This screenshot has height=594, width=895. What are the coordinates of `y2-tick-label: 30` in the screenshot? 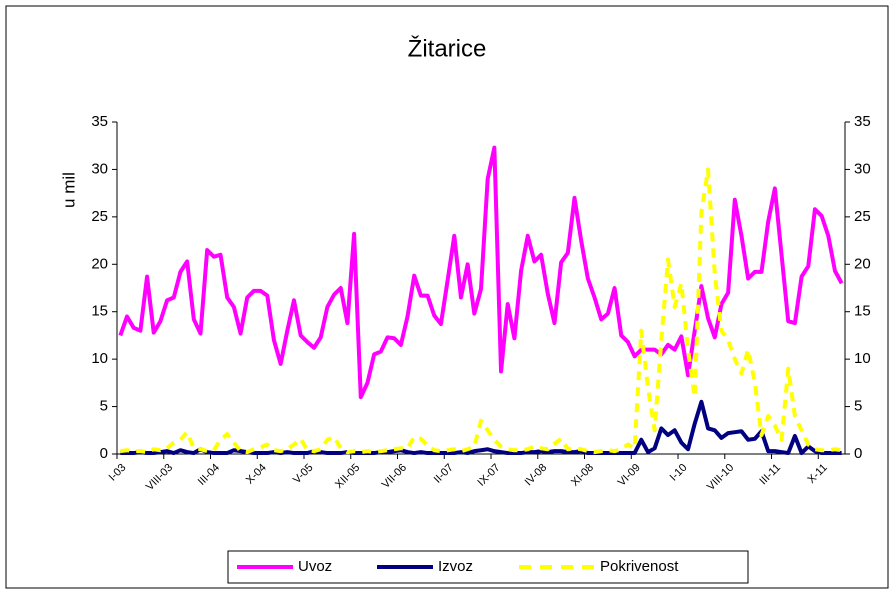 It's located at (862, 168).